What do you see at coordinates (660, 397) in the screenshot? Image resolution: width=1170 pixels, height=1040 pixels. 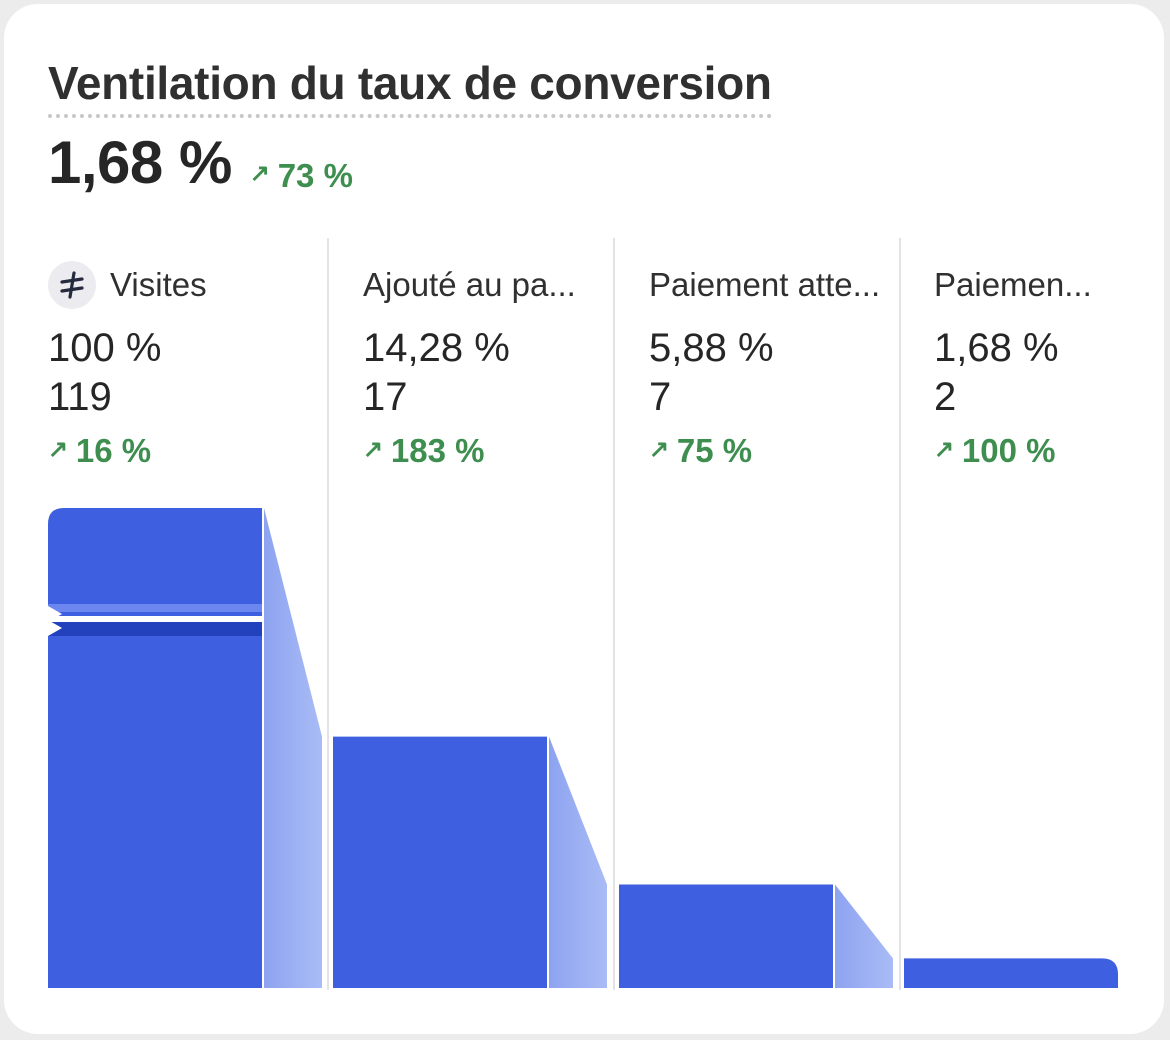 I see `funnel-step-count: 7` at bounding box center [660, 397].